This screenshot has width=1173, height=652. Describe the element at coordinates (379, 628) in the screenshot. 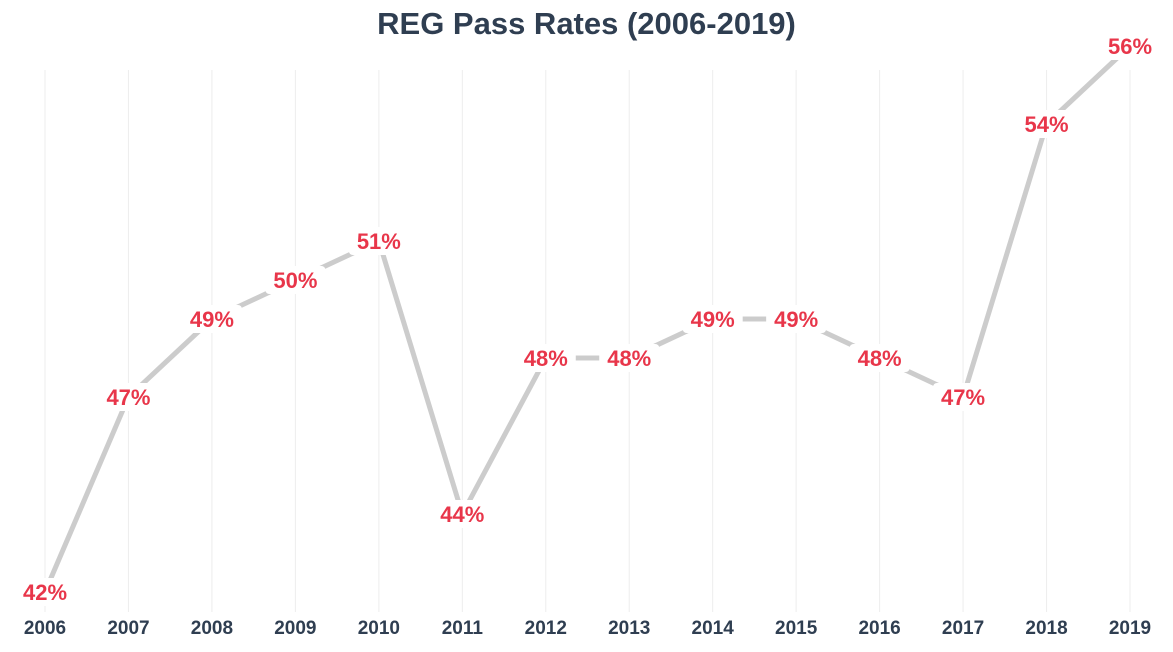

I see `x-tick-label: 2010` at that location.